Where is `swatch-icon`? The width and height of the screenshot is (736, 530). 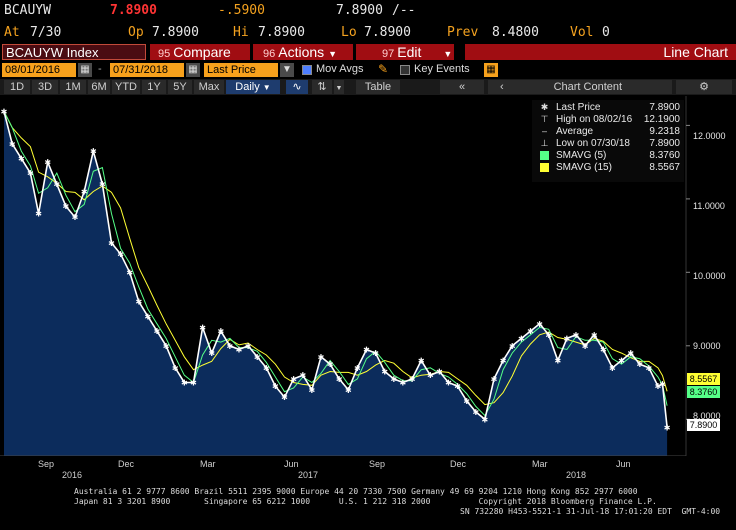 swatch-icon is located at coordinates (544, 167).